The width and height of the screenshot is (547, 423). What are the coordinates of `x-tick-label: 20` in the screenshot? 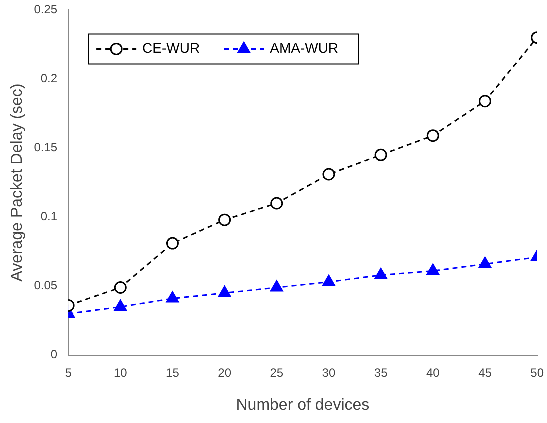 It's located at (225, 373).